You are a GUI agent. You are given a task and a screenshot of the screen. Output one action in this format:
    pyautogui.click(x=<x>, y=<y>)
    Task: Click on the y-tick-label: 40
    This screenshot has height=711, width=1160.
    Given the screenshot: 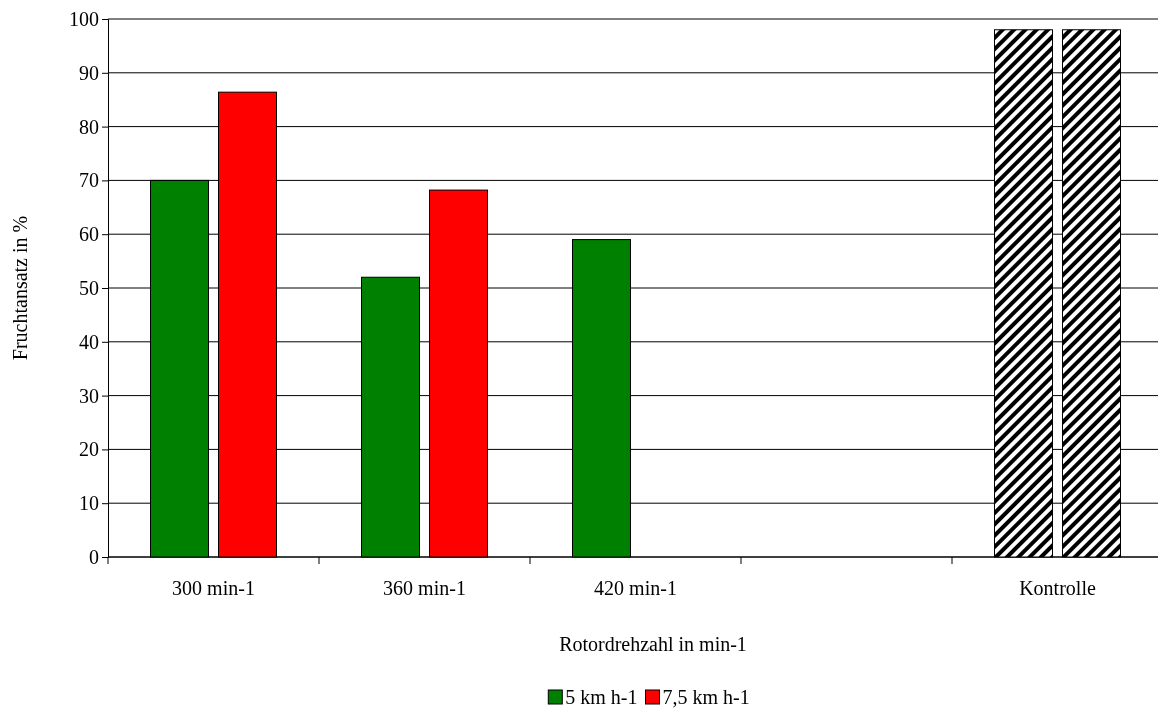 What is the action you would take?
    pyautogui.click(x=89, y=341)
    